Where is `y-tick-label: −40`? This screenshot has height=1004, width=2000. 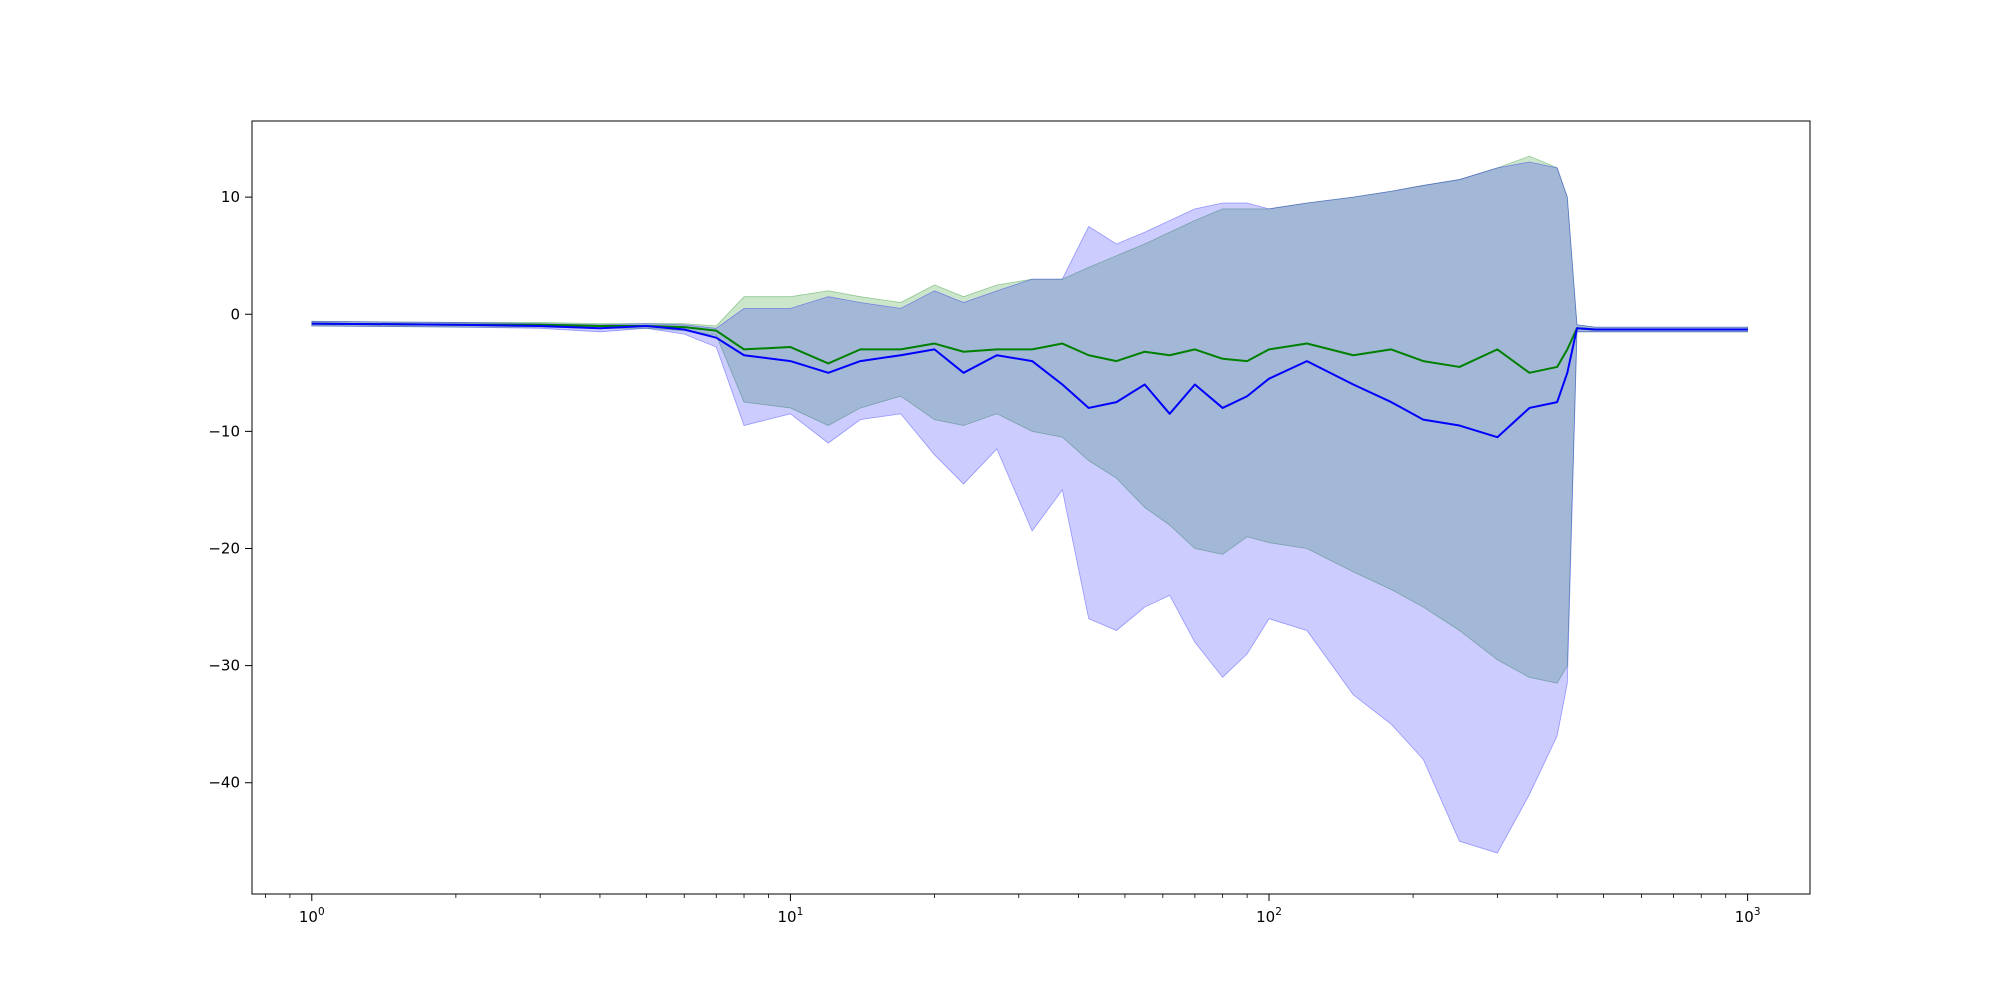 y-tick-label: −40 is located at coordinates (224, 783).